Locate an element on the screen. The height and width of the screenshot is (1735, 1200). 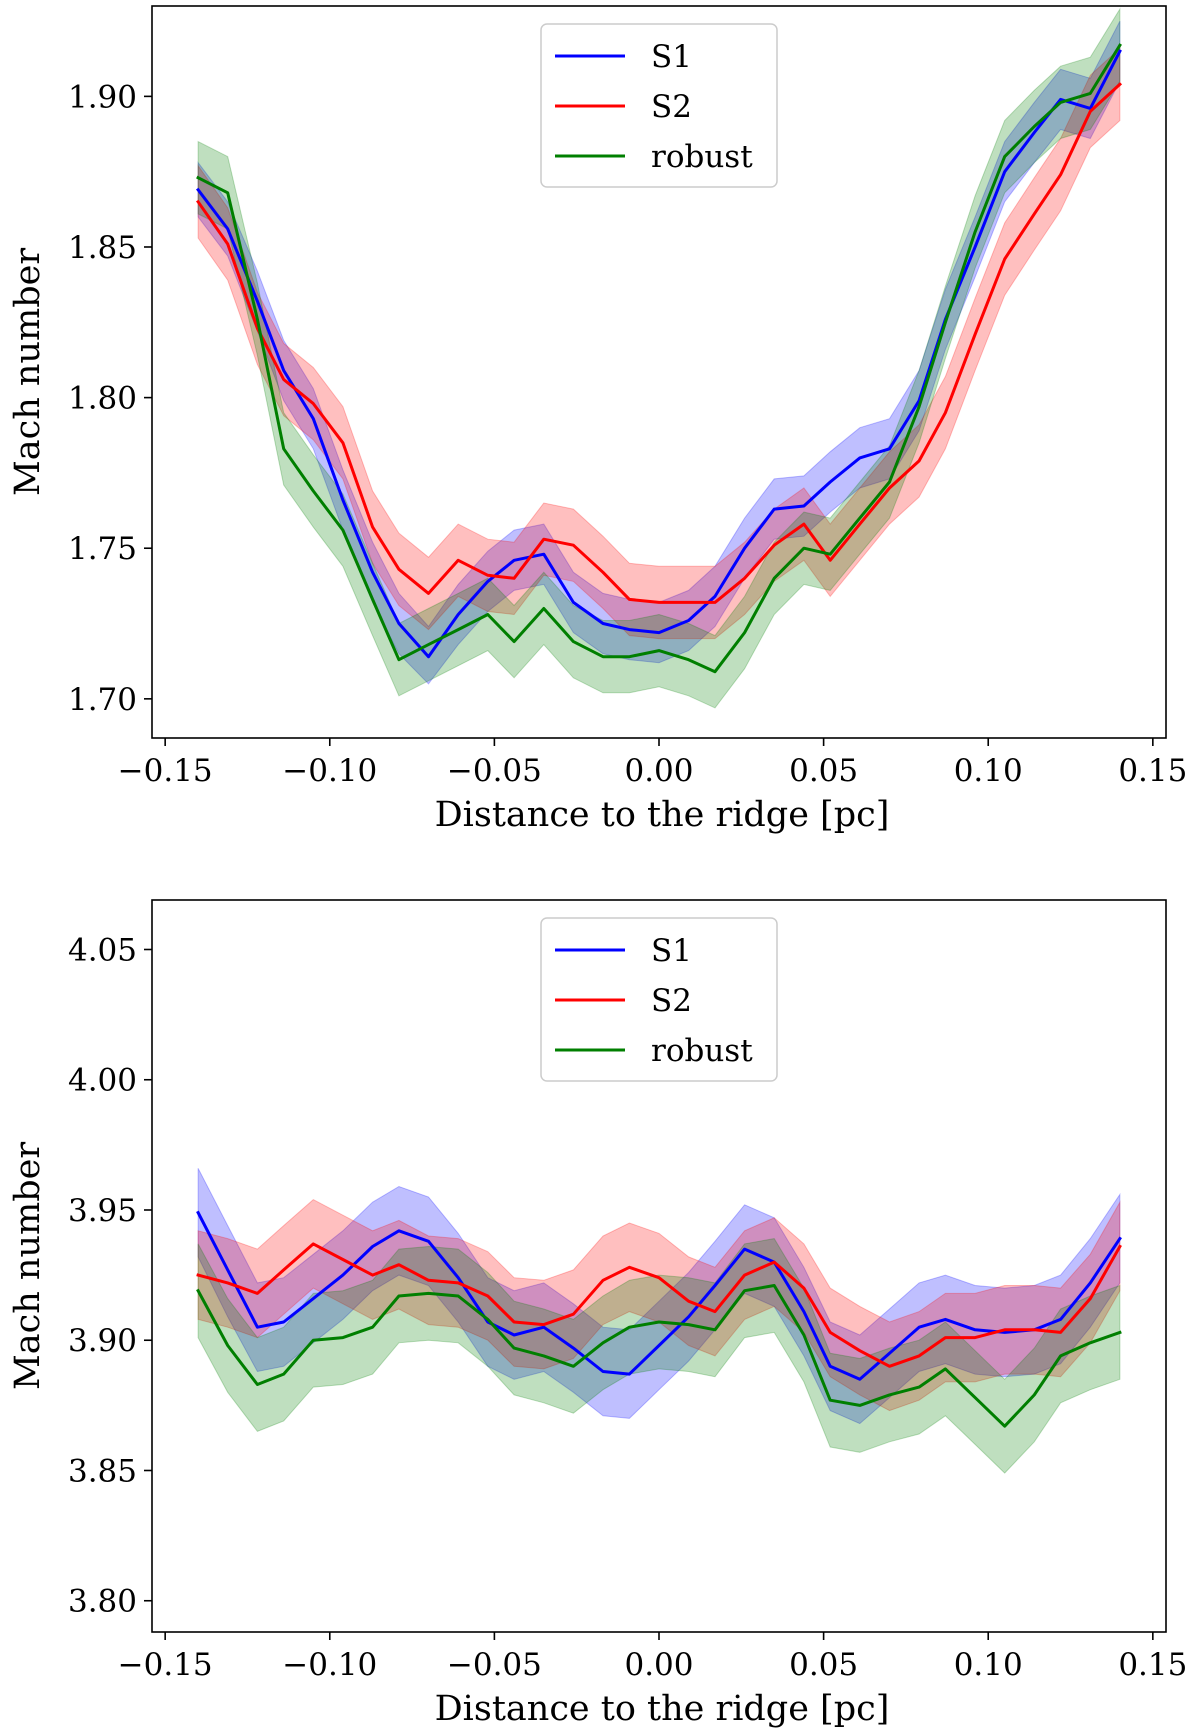
band-s2 is located at coordinates (659, 1305).